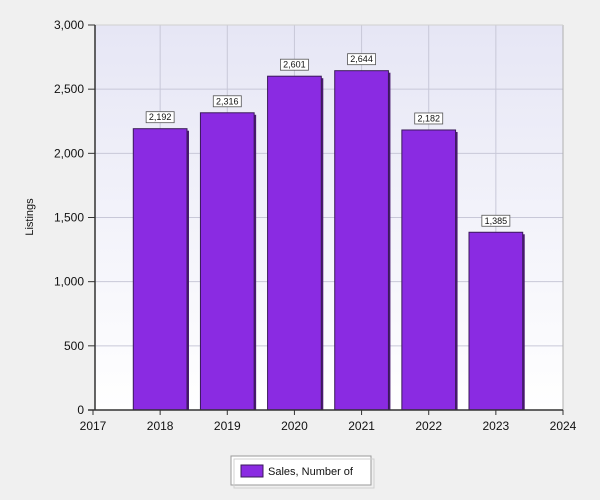 This screenshot has width=600, height=500. I want to click on data-label: 1,385, so click(496, 221).